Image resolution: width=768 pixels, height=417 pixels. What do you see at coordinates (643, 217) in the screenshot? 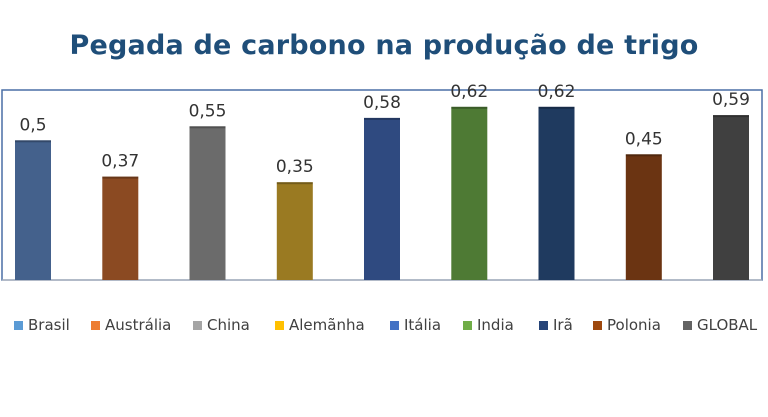
I see `bar-polonia` at bounding box center [643, 217].